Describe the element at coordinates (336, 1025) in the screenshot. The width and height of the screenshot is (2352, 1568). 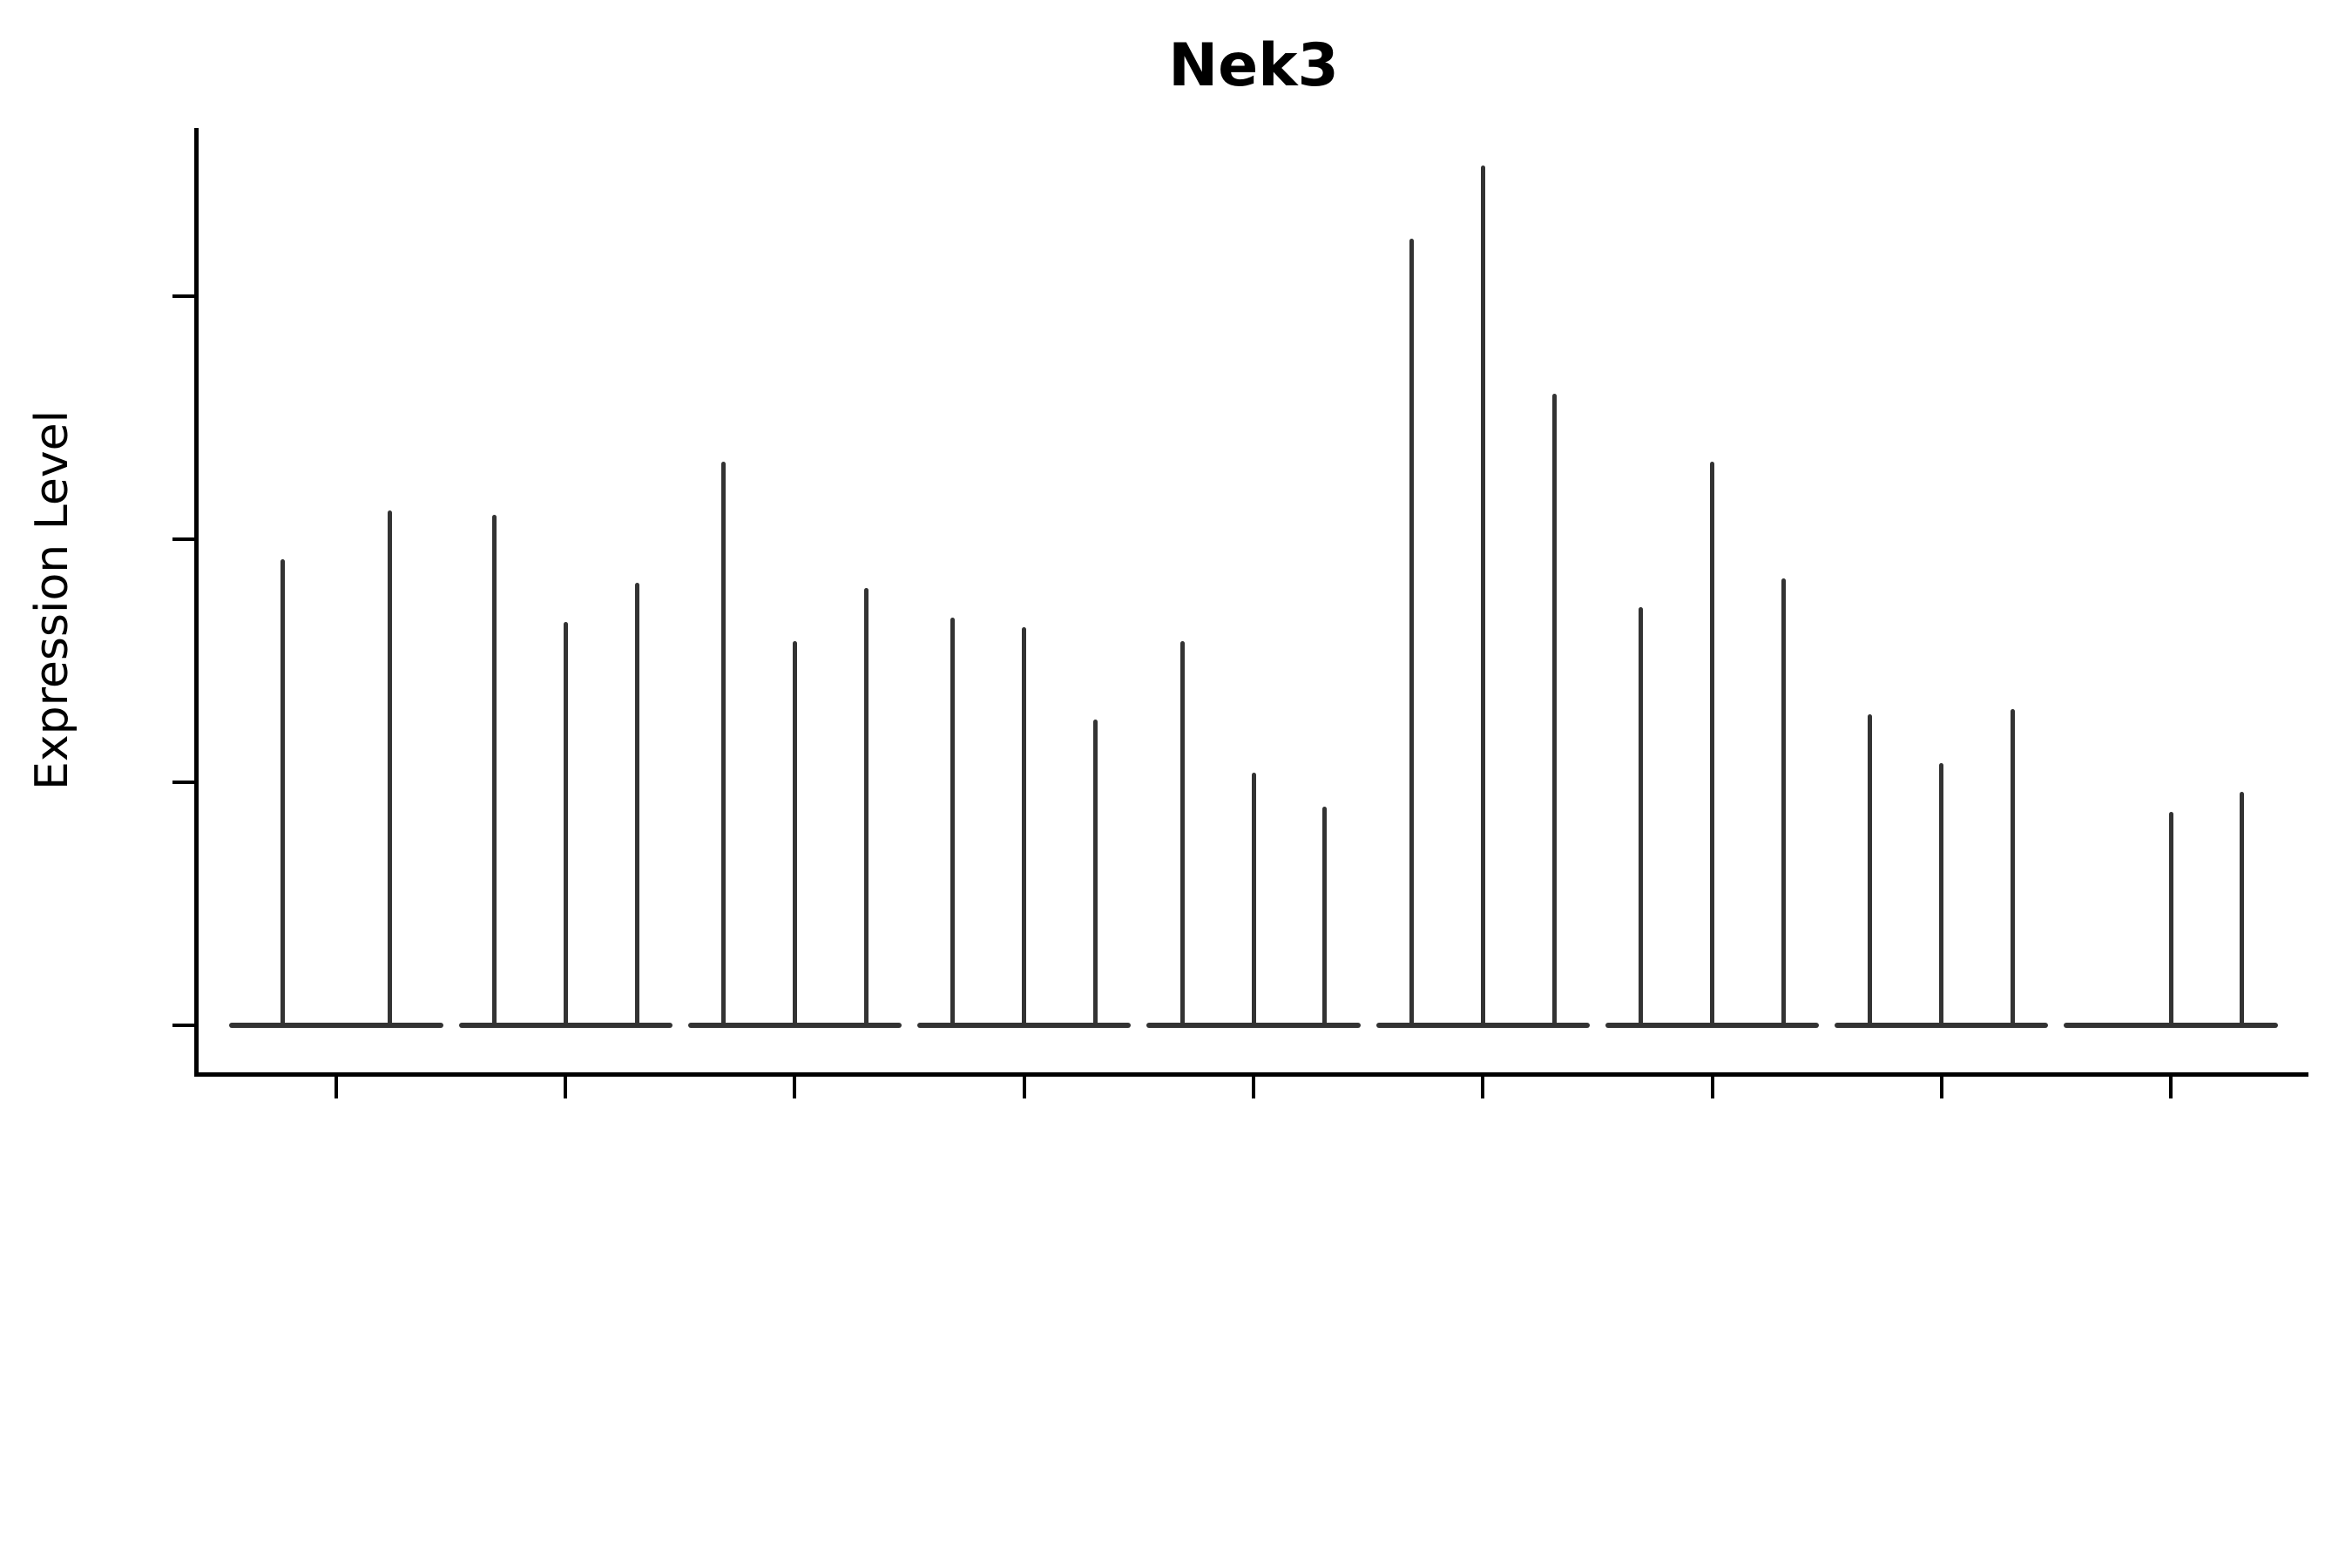
I see `violin-base` at that location.